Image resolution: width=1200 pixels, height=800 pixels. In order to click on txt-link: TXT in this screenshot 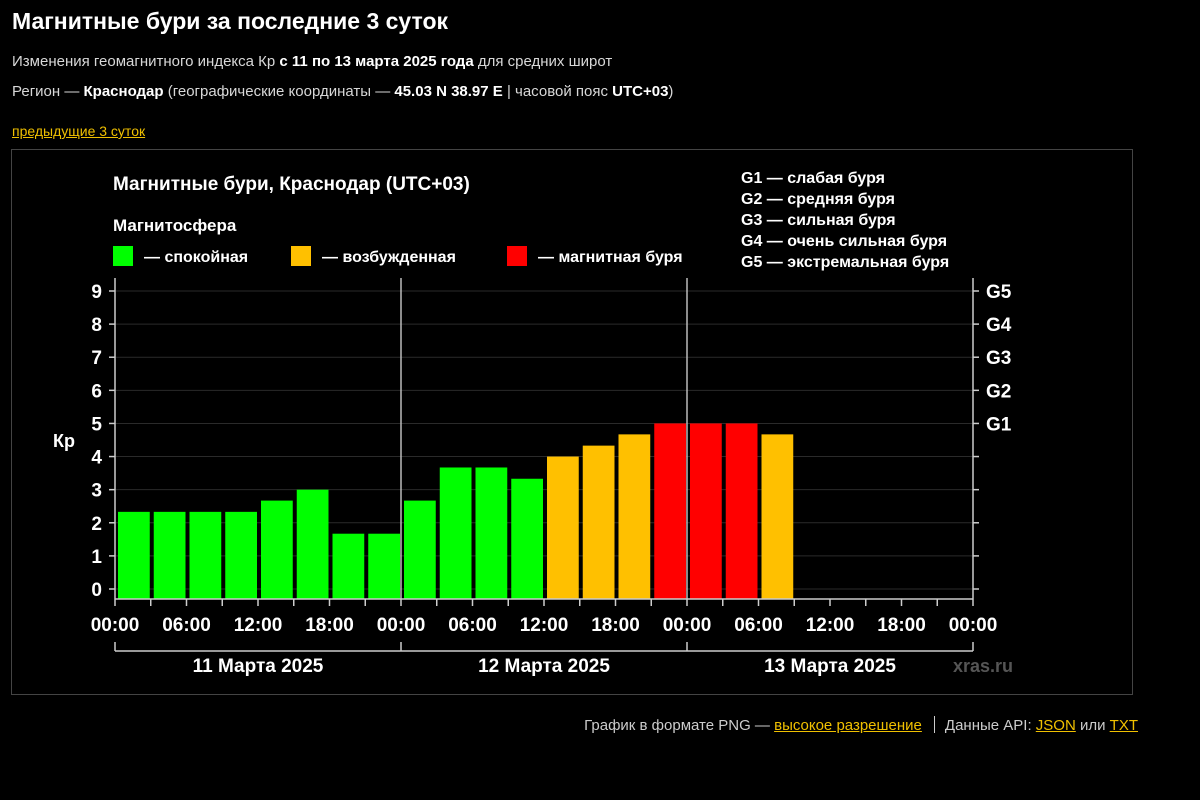, I will do `click(1123, 725)`.